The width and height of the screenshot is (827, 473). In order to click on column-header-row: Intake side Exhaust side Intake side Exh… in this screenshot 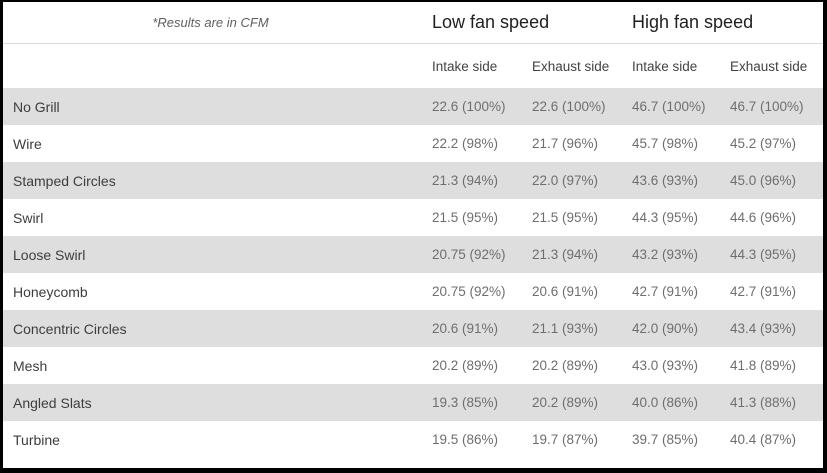, I will do `click(413, 66)`.